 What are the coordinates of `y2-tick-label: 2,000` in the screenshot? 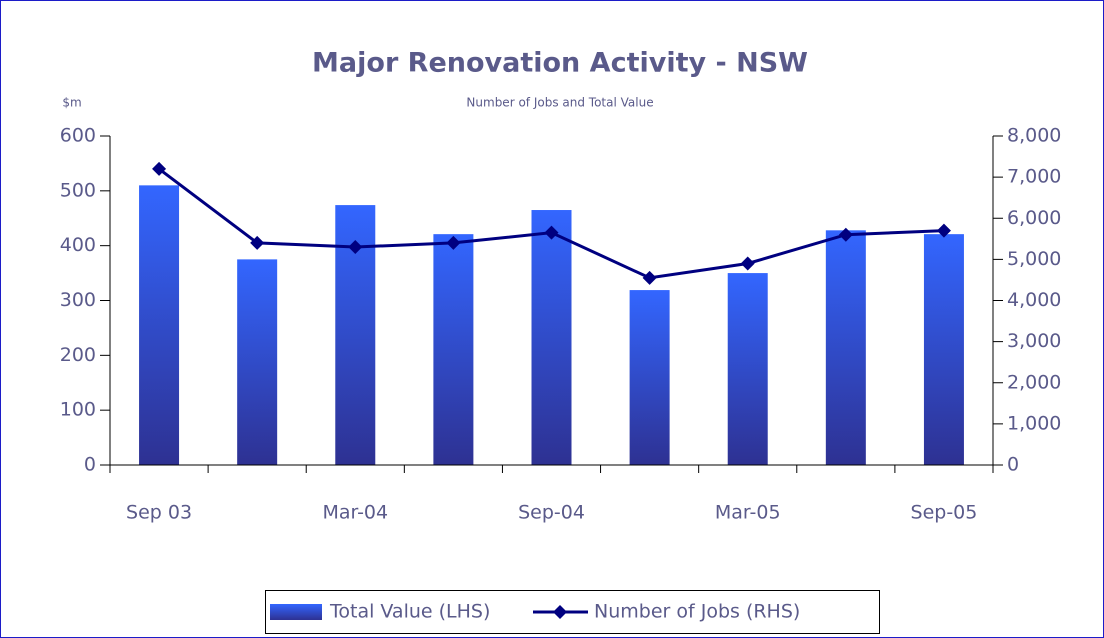 It's located at (1034, 382).